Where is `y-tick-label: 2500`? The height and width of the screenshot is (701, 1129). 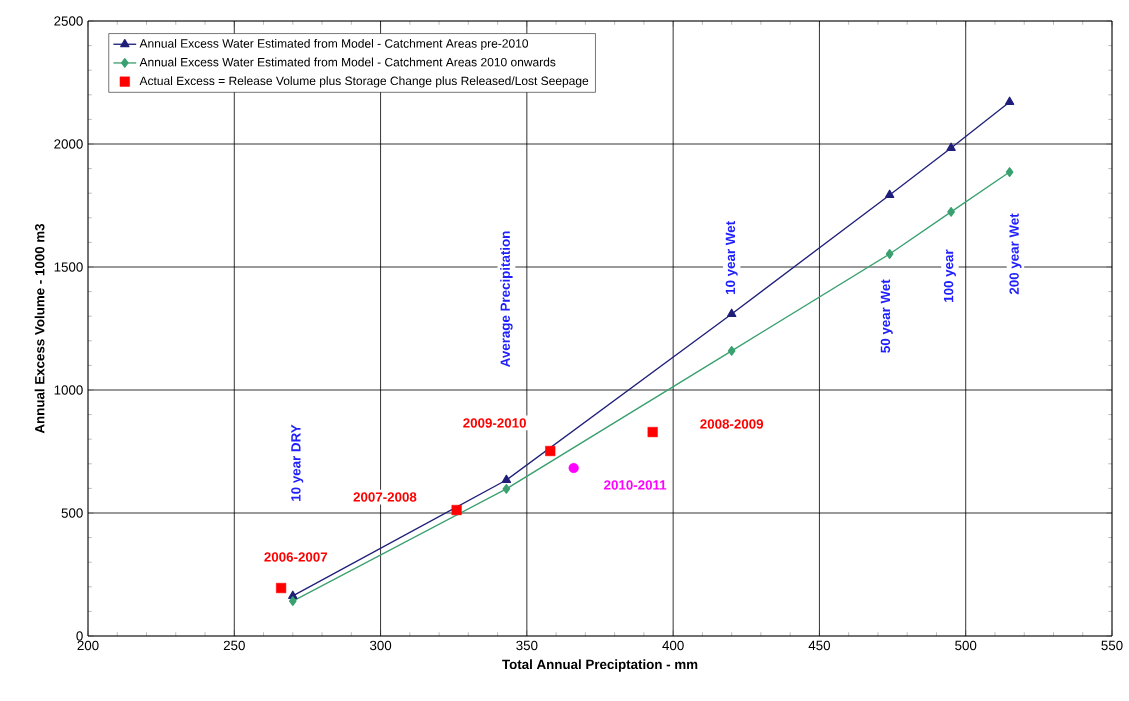 y-tick-label: 2500 is located at coordinates (68, 21).